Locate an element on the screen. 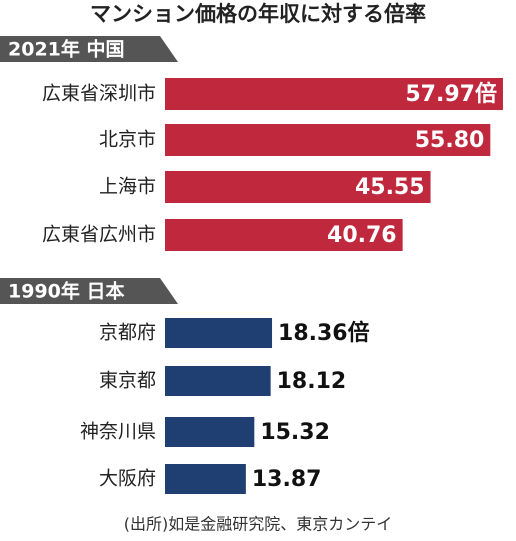 This screenshot has height=541, width=516. category-label: 東京都 is located at coordinates (127, 381).